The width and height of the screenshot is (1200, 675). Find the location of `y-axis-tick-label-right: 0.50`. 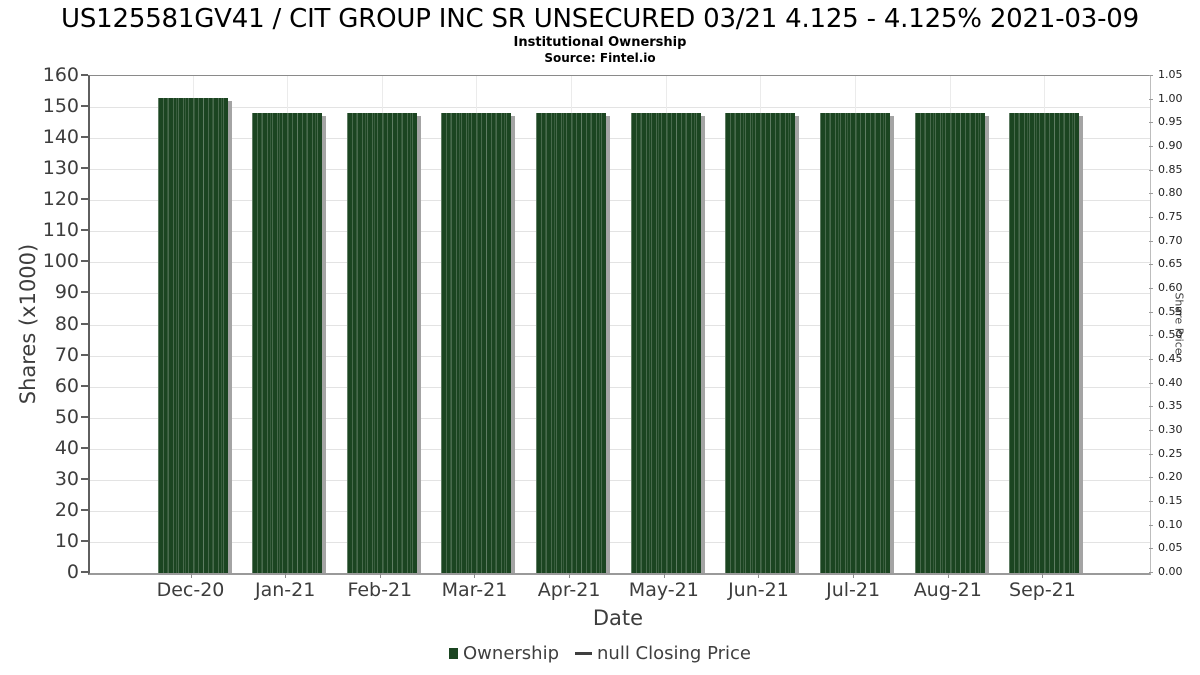

y-axis-tick-label-right: 0.50 is located at coordinates (1170, 335).